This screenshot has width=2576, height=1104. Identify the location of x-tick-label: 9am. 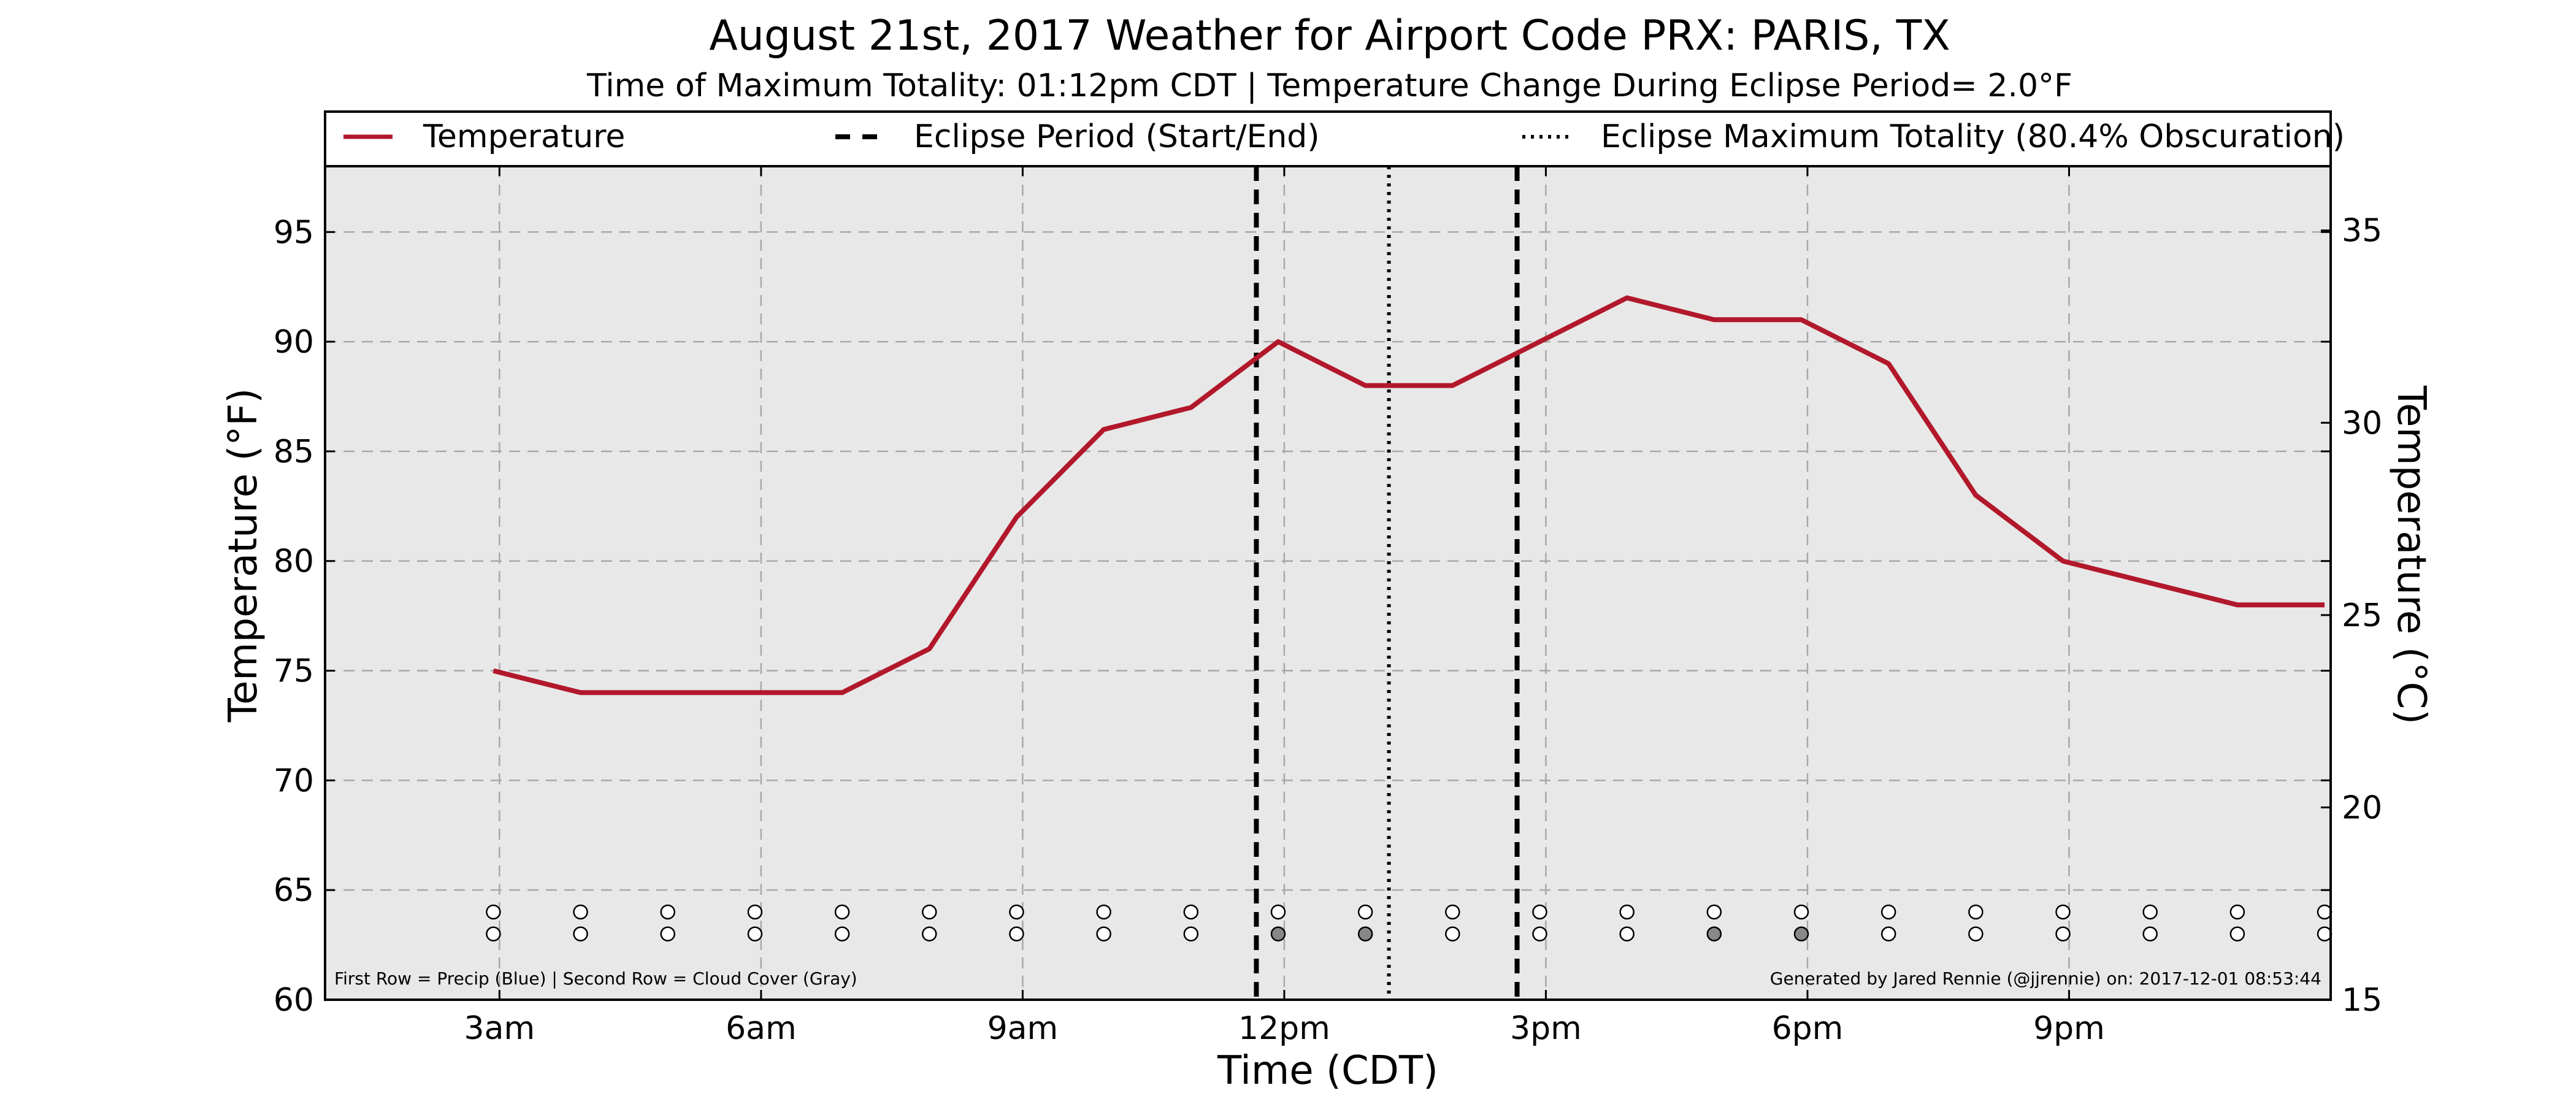
(1023, 1028).